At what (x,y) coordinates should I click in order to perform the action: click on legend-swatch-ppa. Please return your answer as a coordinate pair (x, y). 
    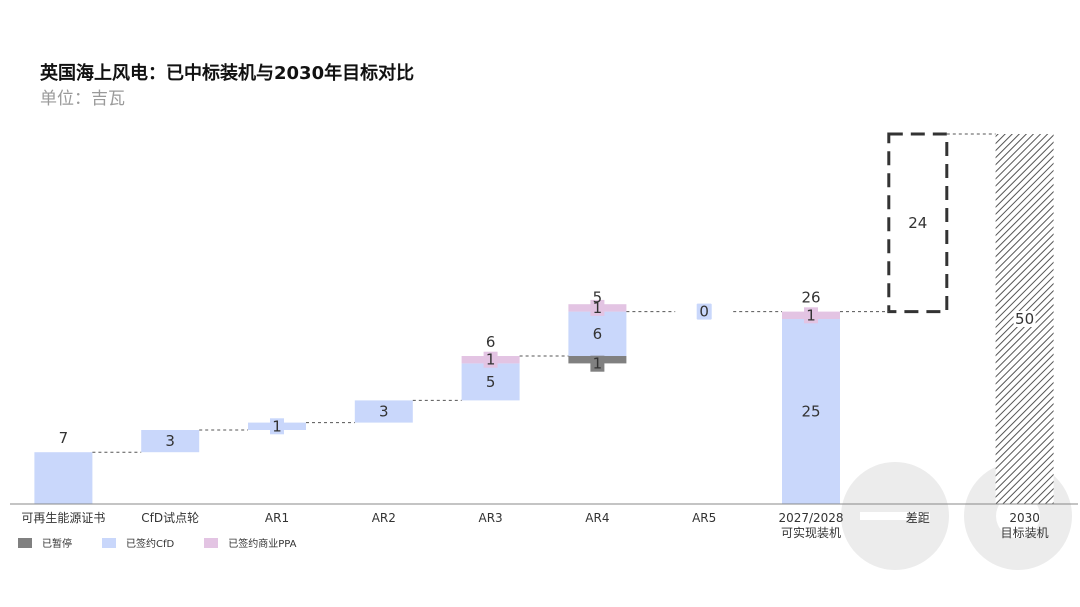
    Looking at the image, I should click on (211, 542).